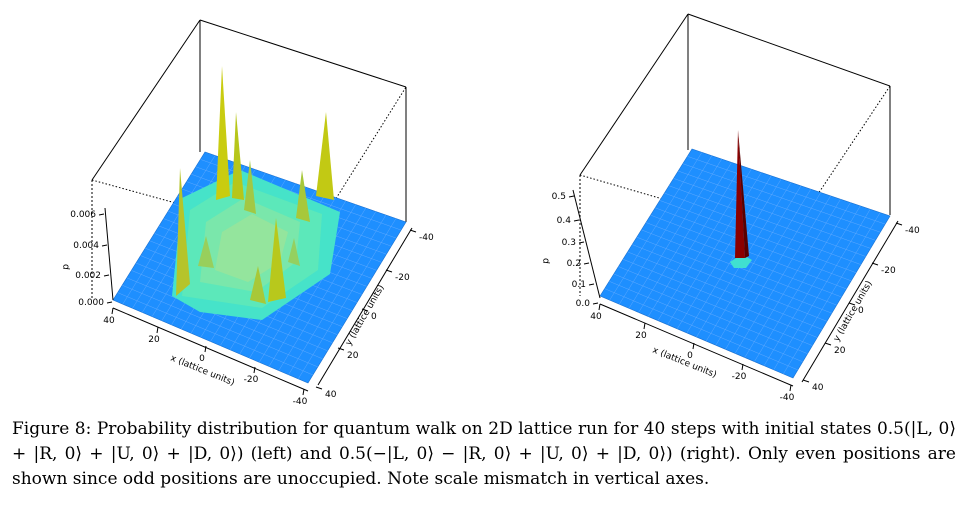 This screenshot has width=968, height=510. What do you see at coordinates (91, 303) in the screenshot?
I see `z-tick-label: 0.000` at bounding box center [91, 303].